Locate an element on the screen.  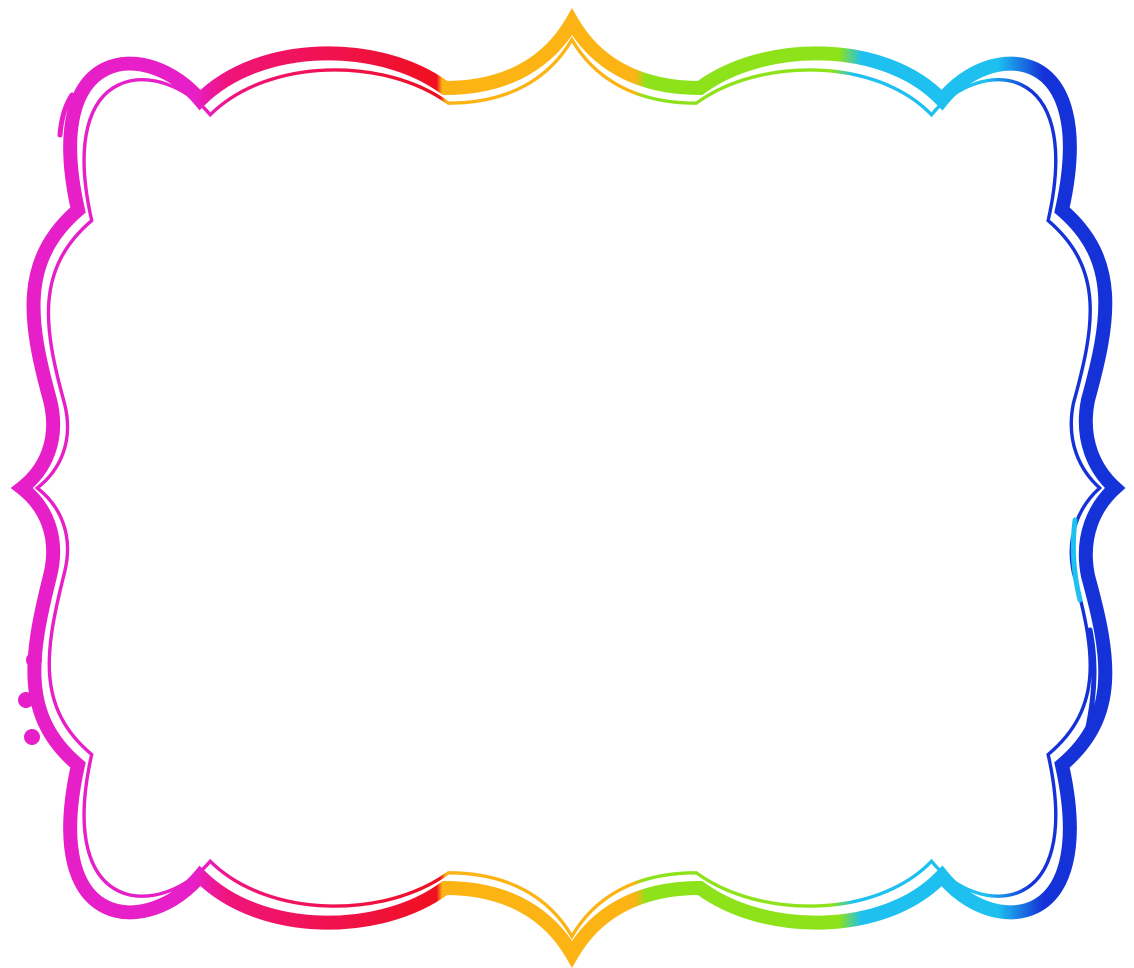
dash-top-left is located at coordinates (66, 115).